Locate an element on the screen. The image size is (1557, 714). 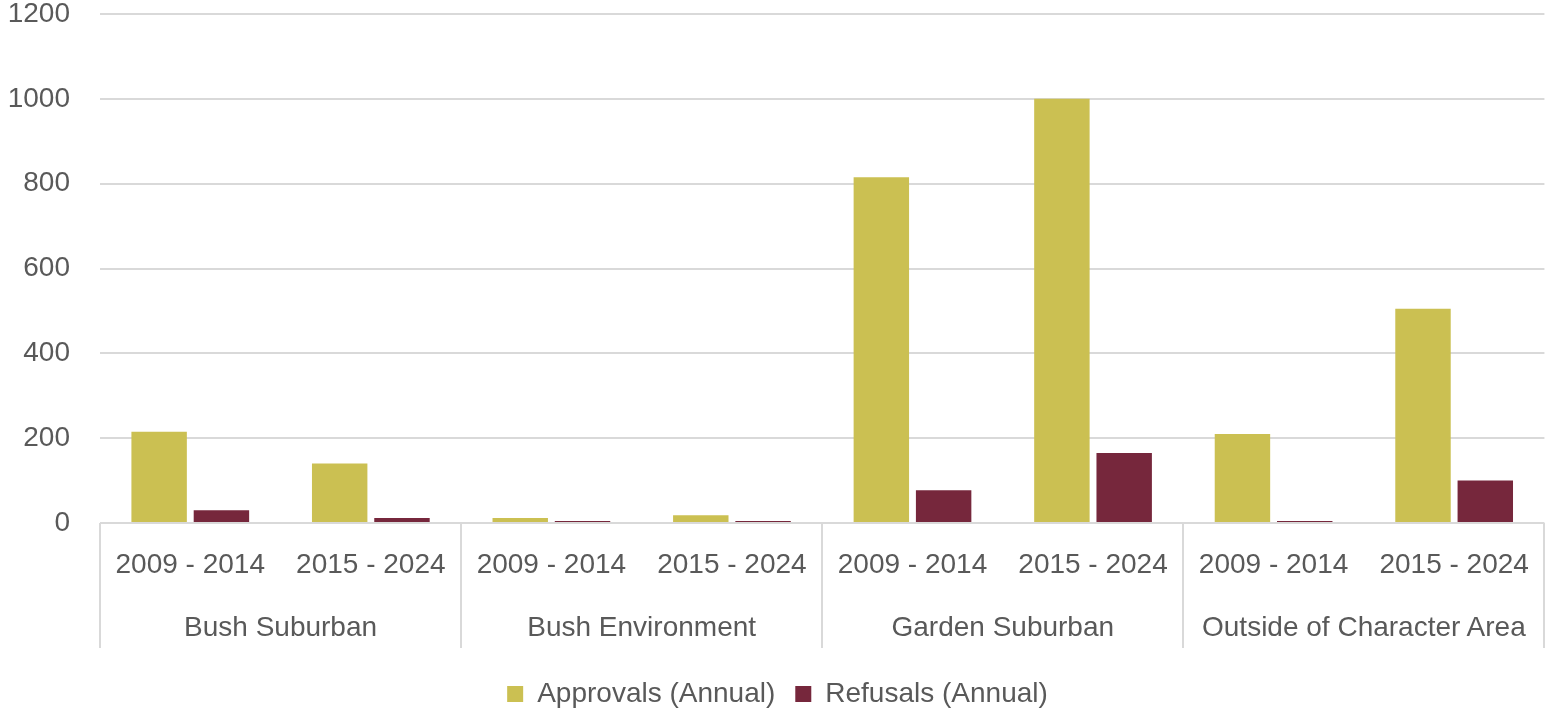
y-tick-label: 0 is located at coordinates (62, 521).